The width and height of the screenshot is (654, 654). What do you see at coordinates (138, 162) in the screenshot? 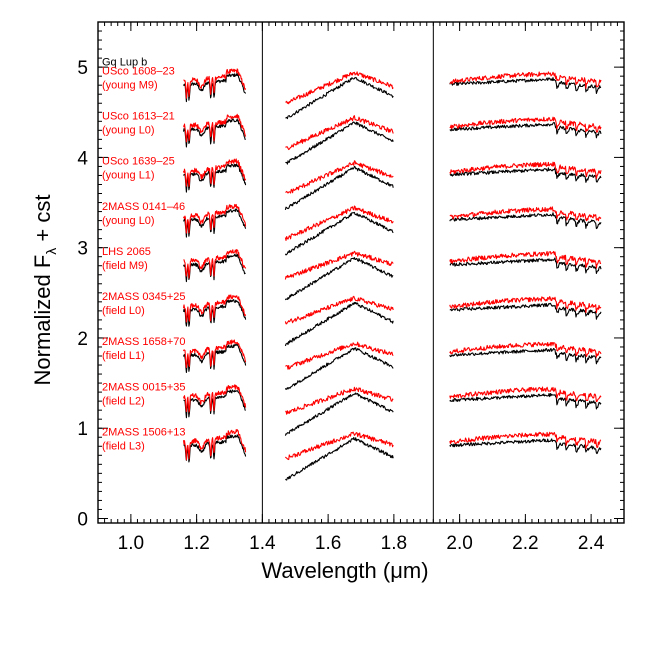
I see `series-name-label: USco 1639–25` at bounding box center [138, 162].